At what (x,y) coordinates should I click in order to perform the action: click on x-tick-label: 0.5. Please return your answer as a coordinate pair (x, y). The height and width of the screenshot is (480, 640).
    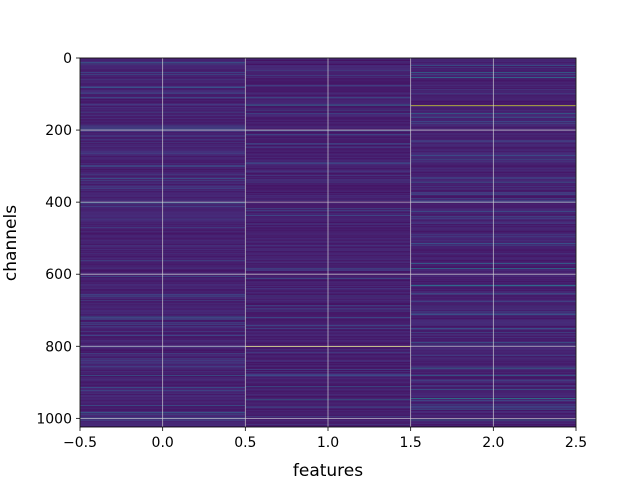
    Looking at the image, I should click on (245, 443).